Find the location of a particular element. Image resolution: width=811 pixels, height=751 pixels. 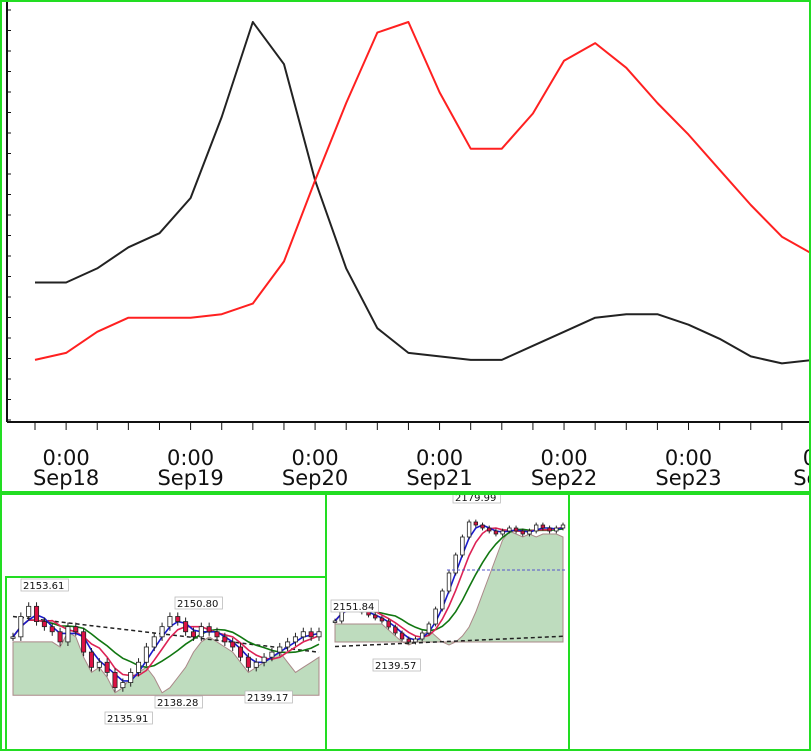

price-label: 2139.17 is located at coordinates (268, 697).